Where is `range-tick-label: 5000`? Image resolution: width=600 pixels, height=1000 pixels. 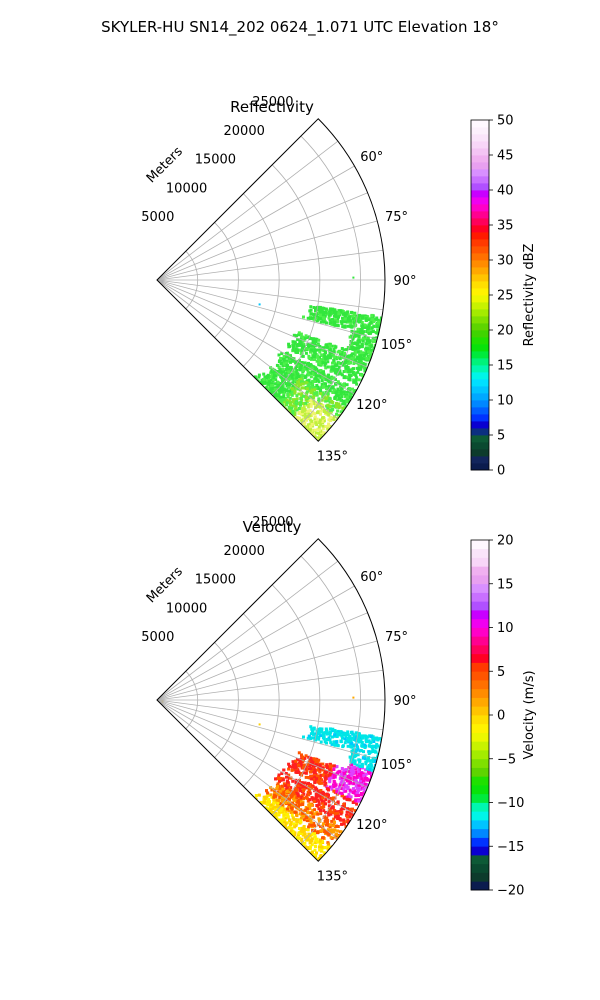 range-tick-label: 5000 is located at coordinates (157, 637).